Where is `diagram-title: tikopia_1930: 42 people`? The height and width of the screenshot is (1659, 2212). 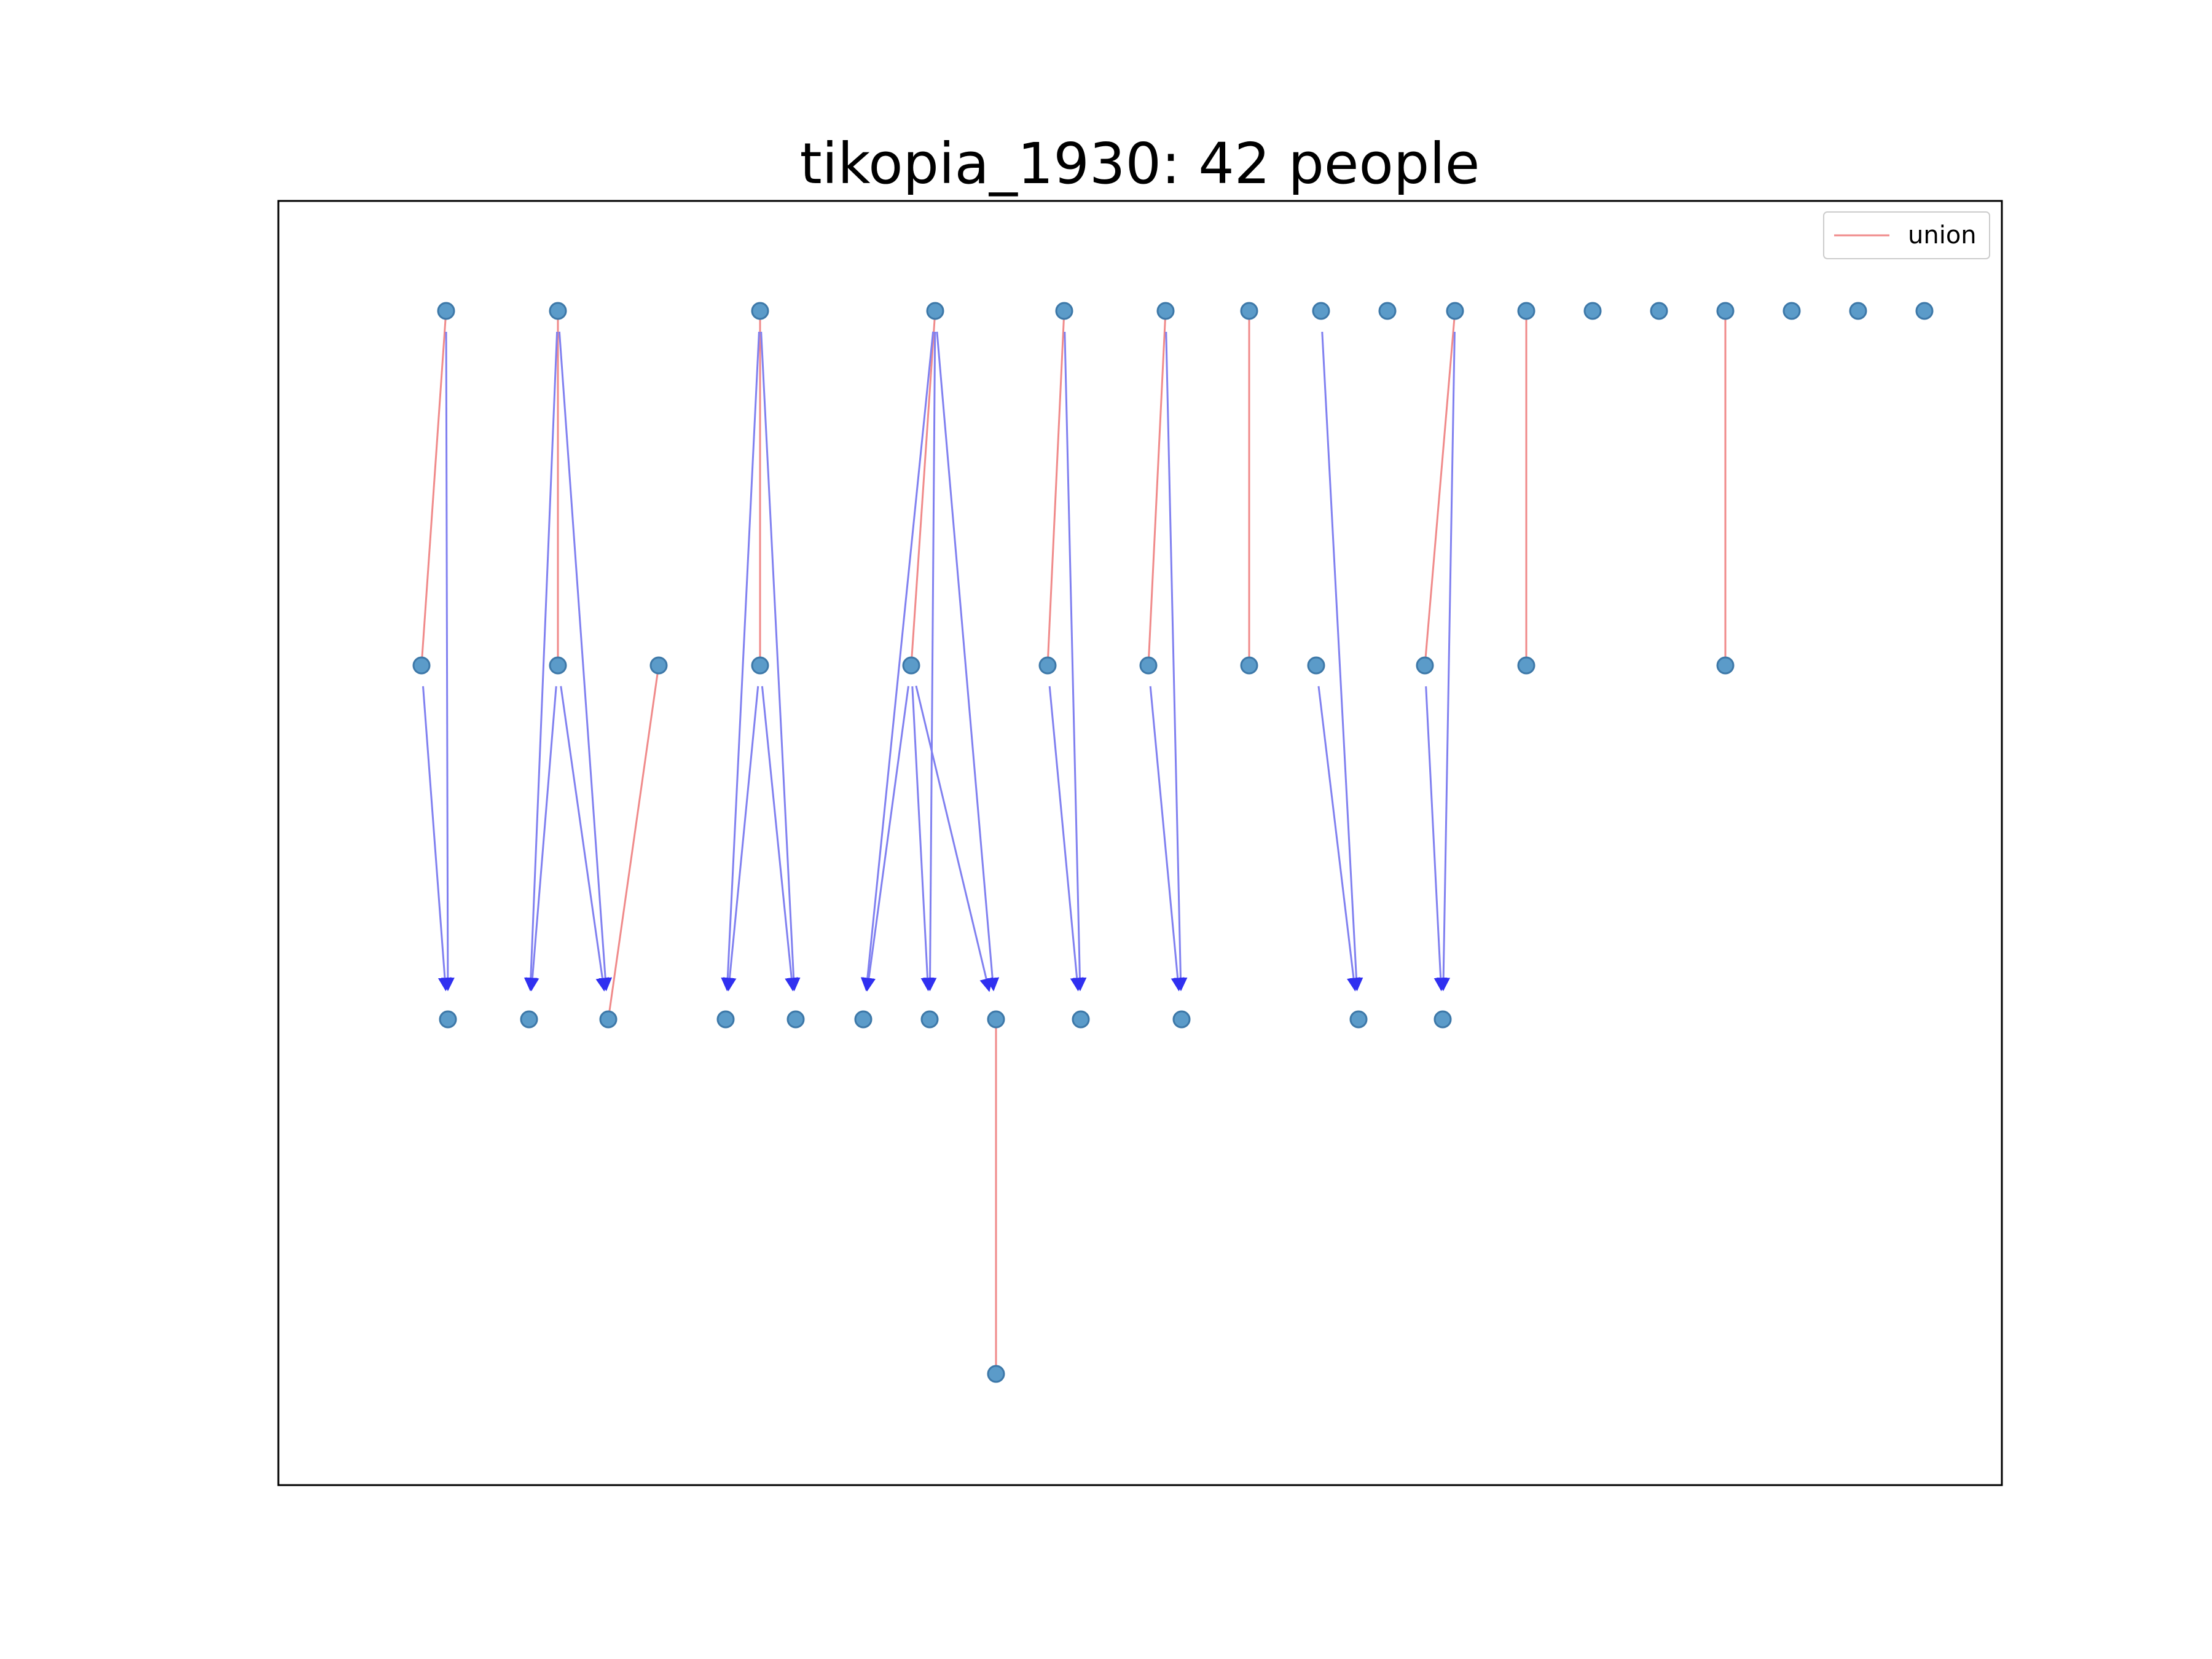 diagram-title: tikopia_1930: 42 people is located at coordinates (1140, 164).